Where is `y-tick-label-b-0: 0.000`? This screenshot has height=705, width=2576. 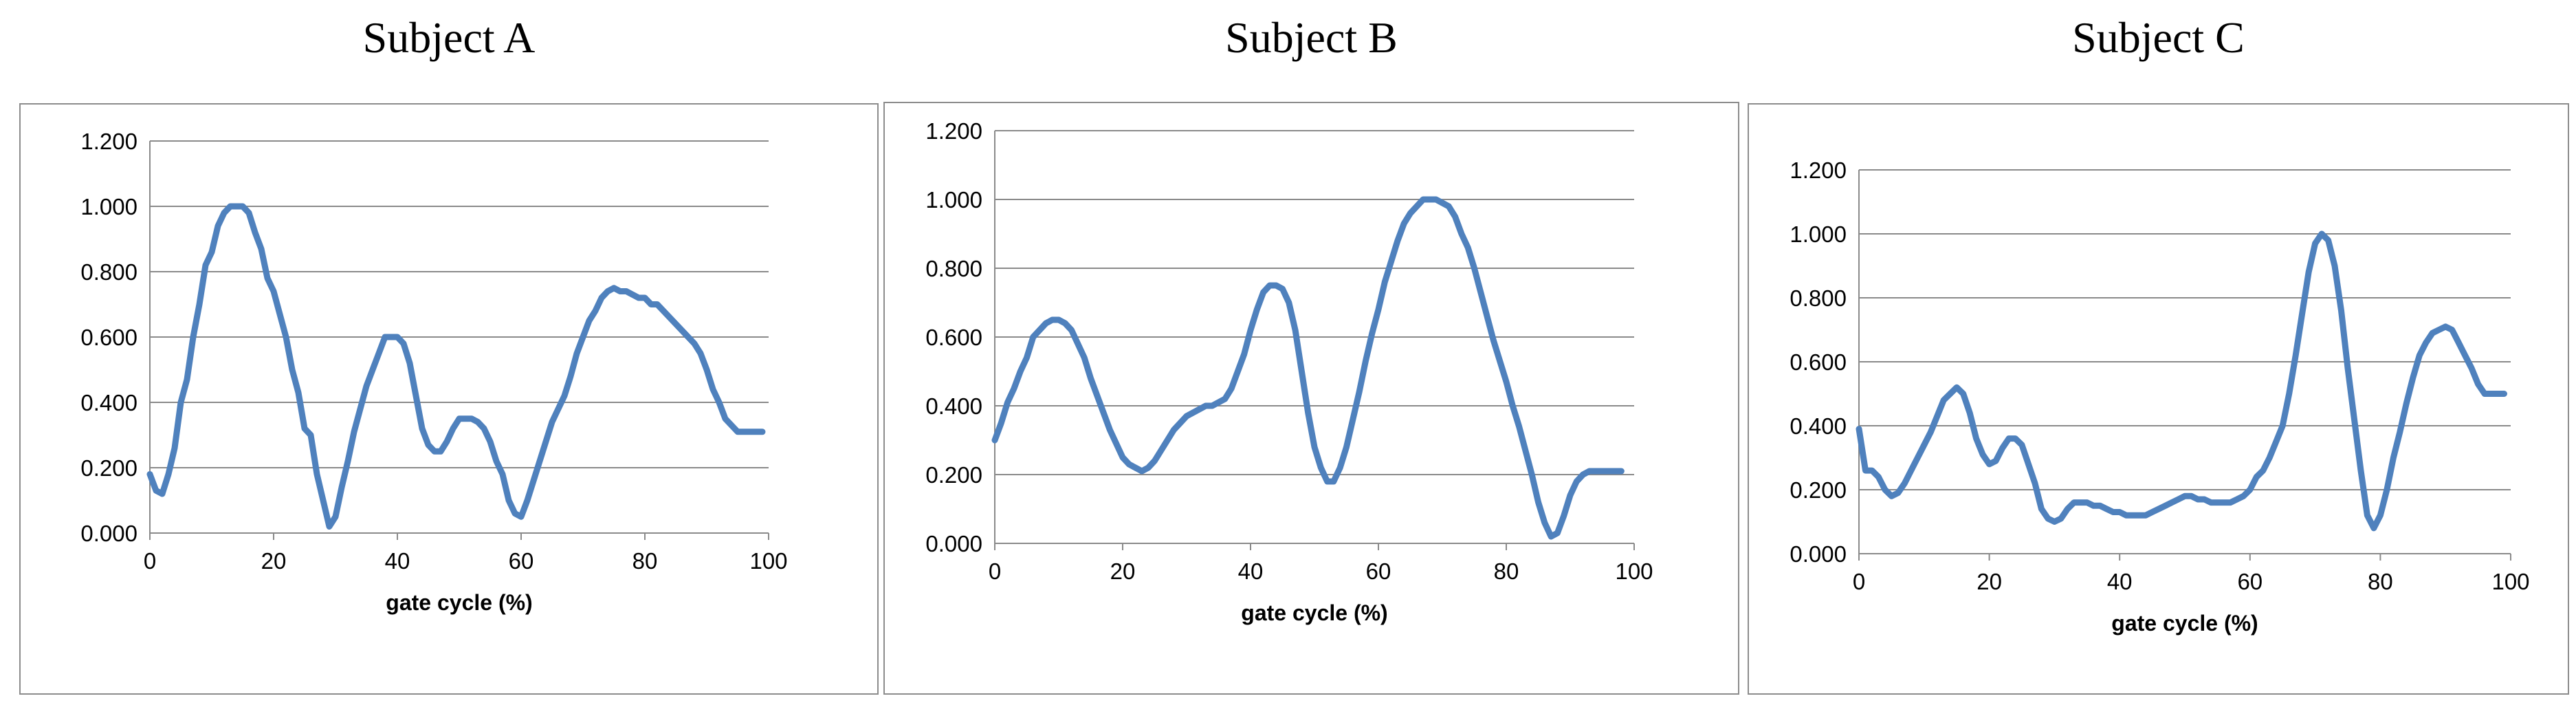
y-tick-label-b-0: 0.000 is located at coordinates (953, 543).